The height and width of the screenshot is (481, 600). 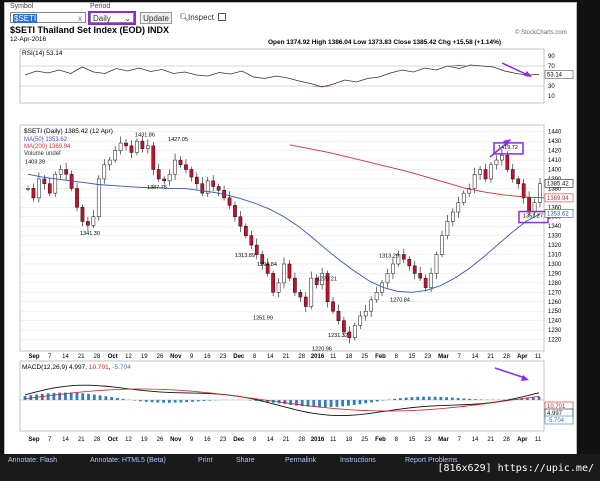 I want to click on price-tick-label: 1290, so click(x=555, y=274).